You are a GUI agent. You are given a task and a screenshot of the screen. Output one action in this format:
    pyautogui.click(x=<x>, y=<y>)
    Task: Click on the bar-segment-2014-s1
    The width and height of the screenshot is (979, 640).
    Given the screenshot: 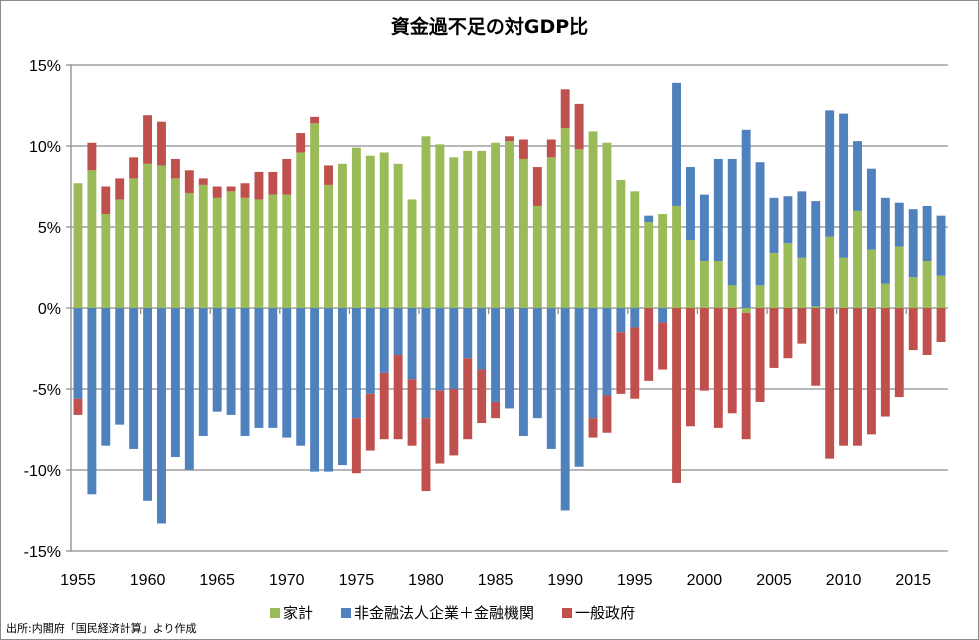 What is the action you would take?
    pyautogui.click(x=899, y=224)
    